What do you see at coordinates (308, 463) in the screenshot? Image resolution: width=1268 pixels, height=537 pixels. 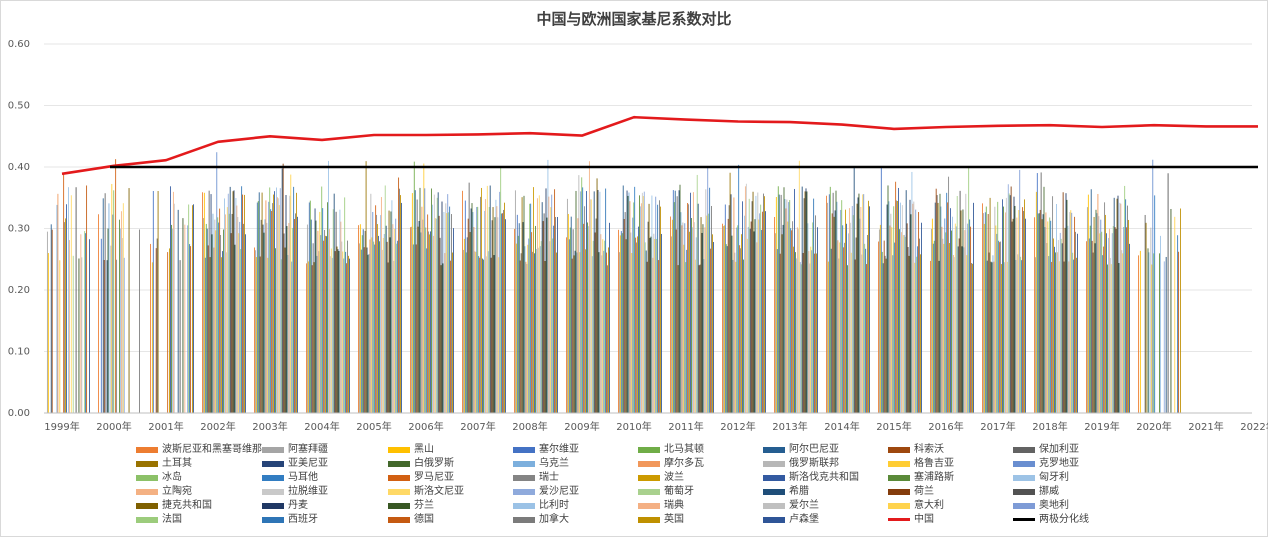 I see `legend-label: 亚美尼亚` at bounding box center [308, 463].